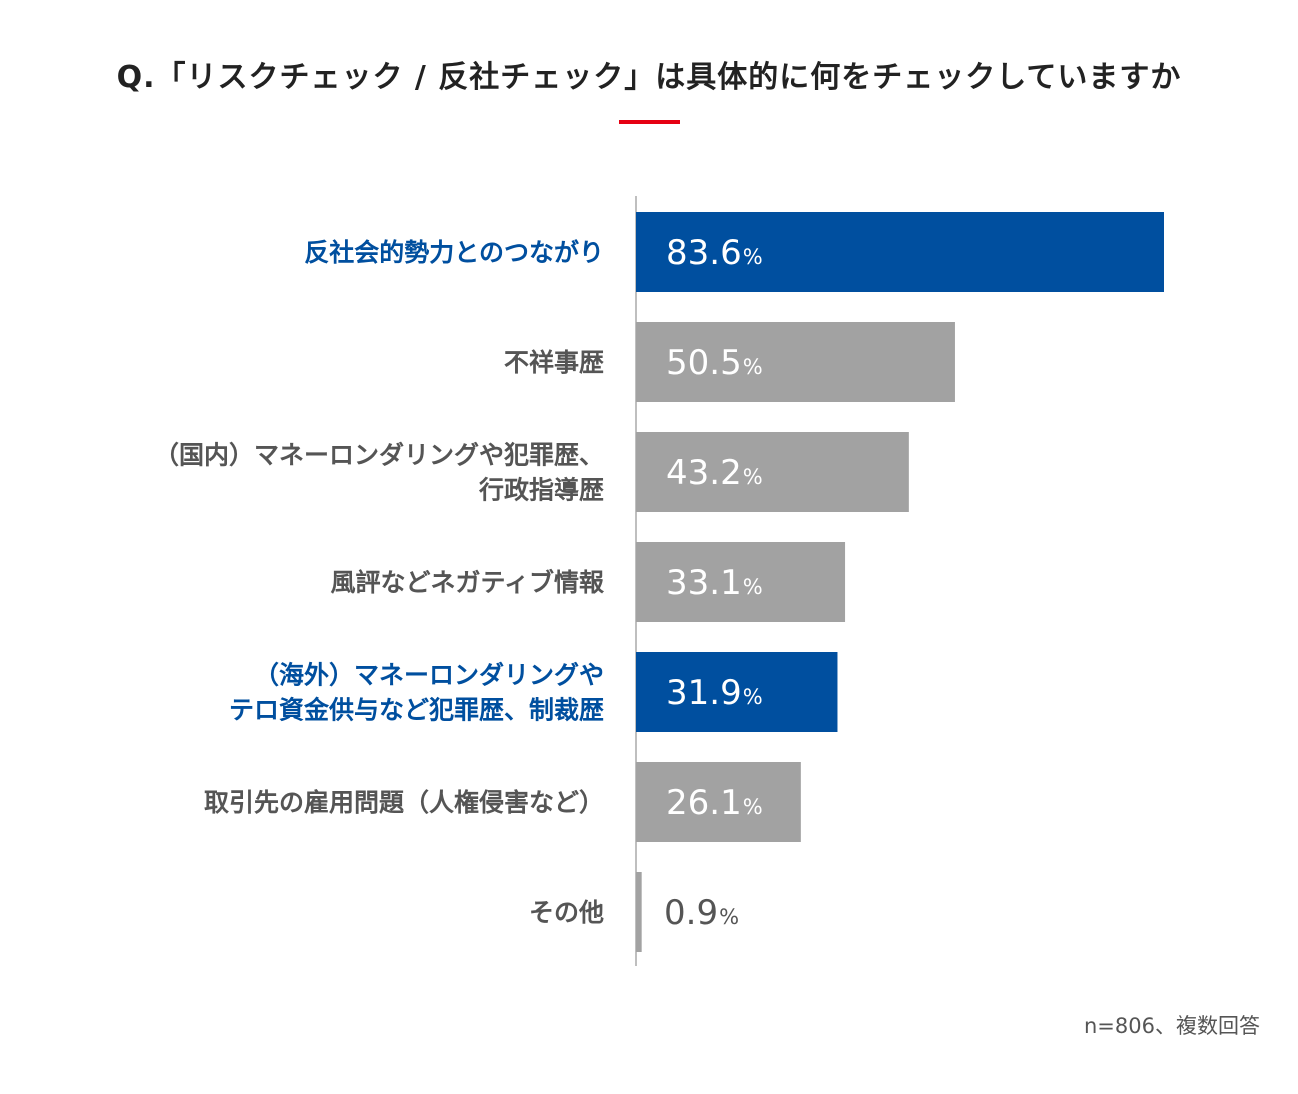  I want to click on sample-size-note: n=806、複数回答, so click(1172, 1026).